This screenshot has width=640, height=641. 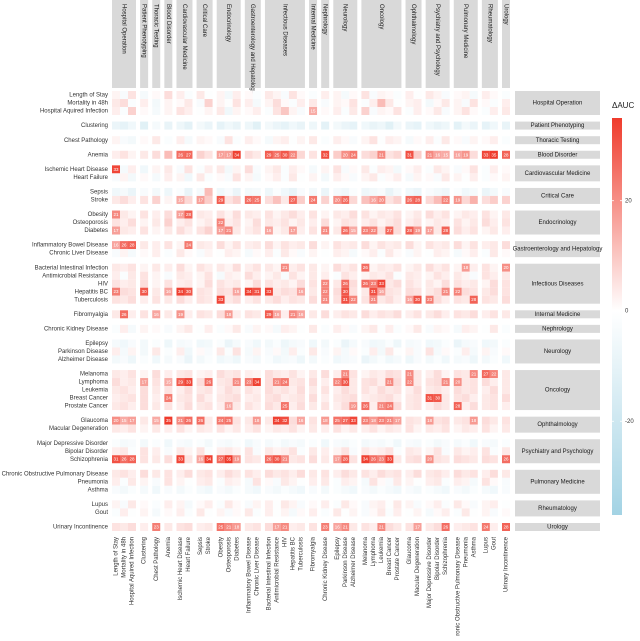 What do you see at coordinates (430, 299) in the screenshot?
I see `cell-label: 23` at bounding box center [430, 299].